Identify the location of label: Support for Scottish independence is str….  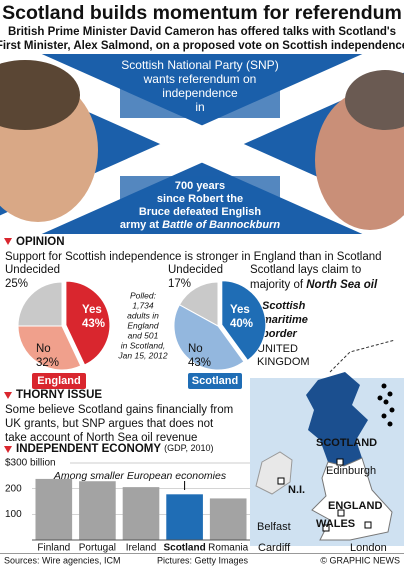
(193, 257).